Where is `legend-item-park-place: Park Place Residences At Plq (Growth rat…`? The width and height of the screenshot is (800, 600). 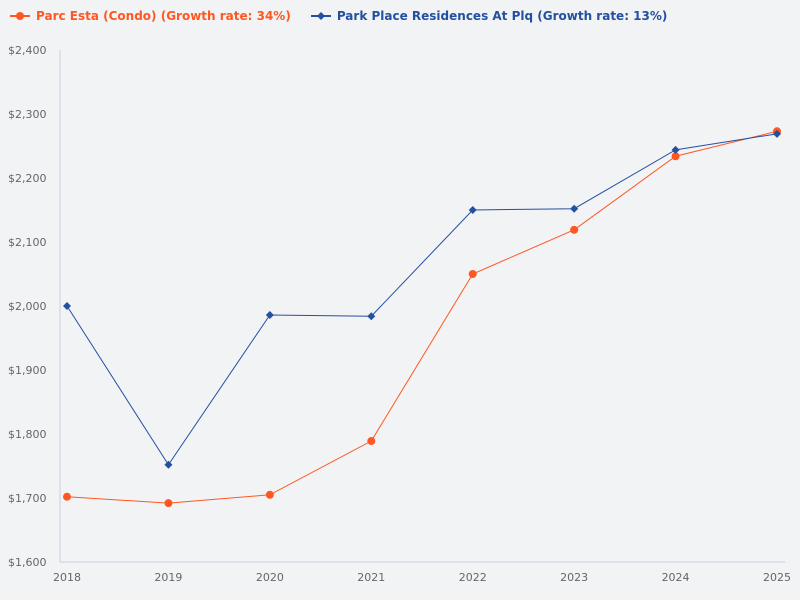
legend-item-park-place: Park Place Residences At Plq (Growth rat… is located at coordinates (489, 16).